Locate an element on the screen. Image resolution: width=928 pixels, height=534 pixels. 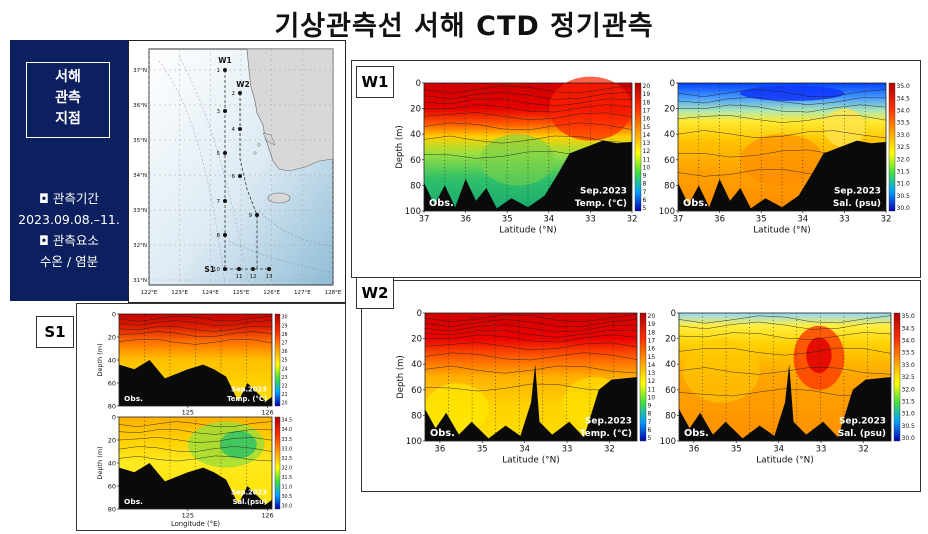
page-title: 기상관측선 서해 CTD 정기관측 is located at coordinates (464, 26).